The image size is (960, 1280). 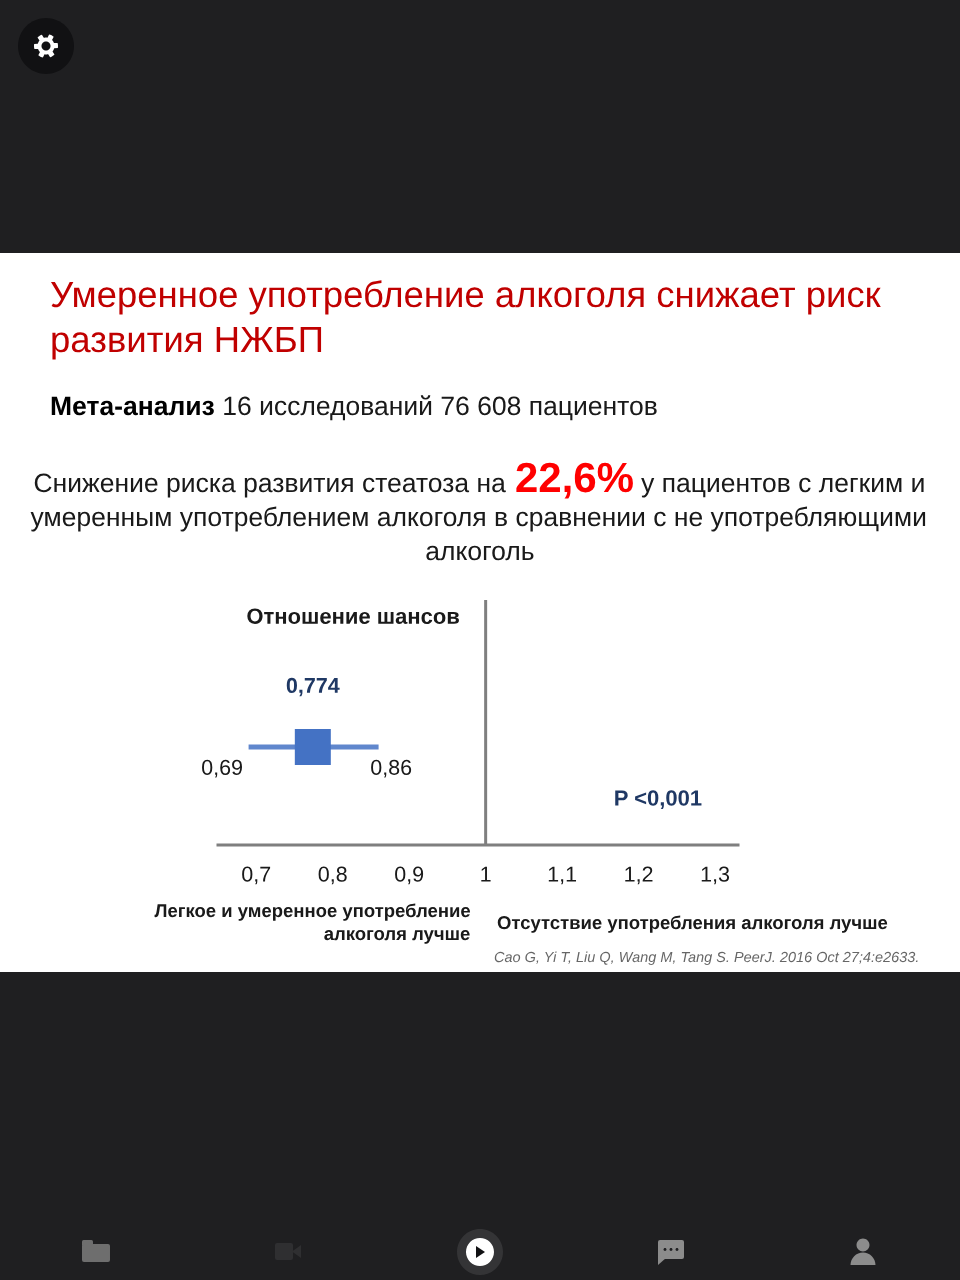 I want to click on annotation: 0,86, so click(x=391, y=768).